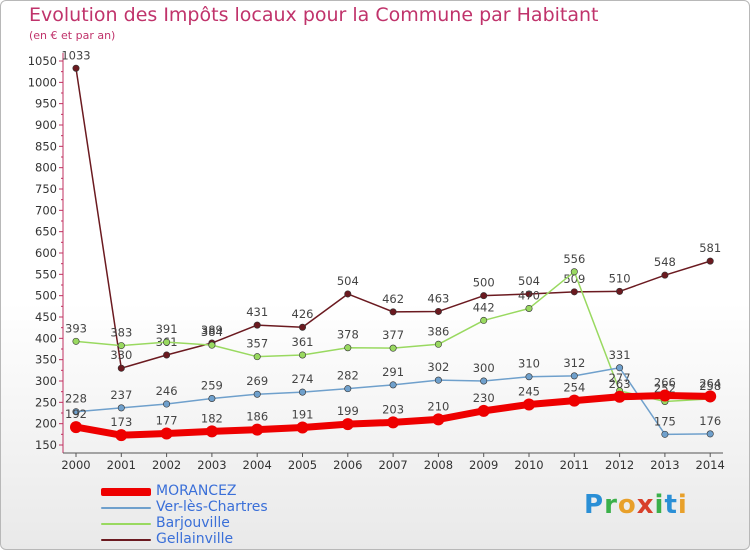 The image size is (750, 550). I want to click on legend-swatch-morancez, so click(126, 492).